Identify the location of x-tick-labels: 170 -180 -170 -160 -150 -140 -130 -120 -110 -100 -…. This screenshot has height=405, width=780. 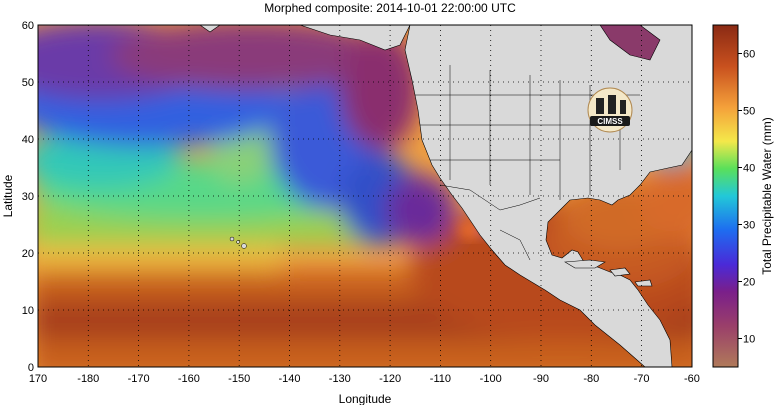
(364, 379).